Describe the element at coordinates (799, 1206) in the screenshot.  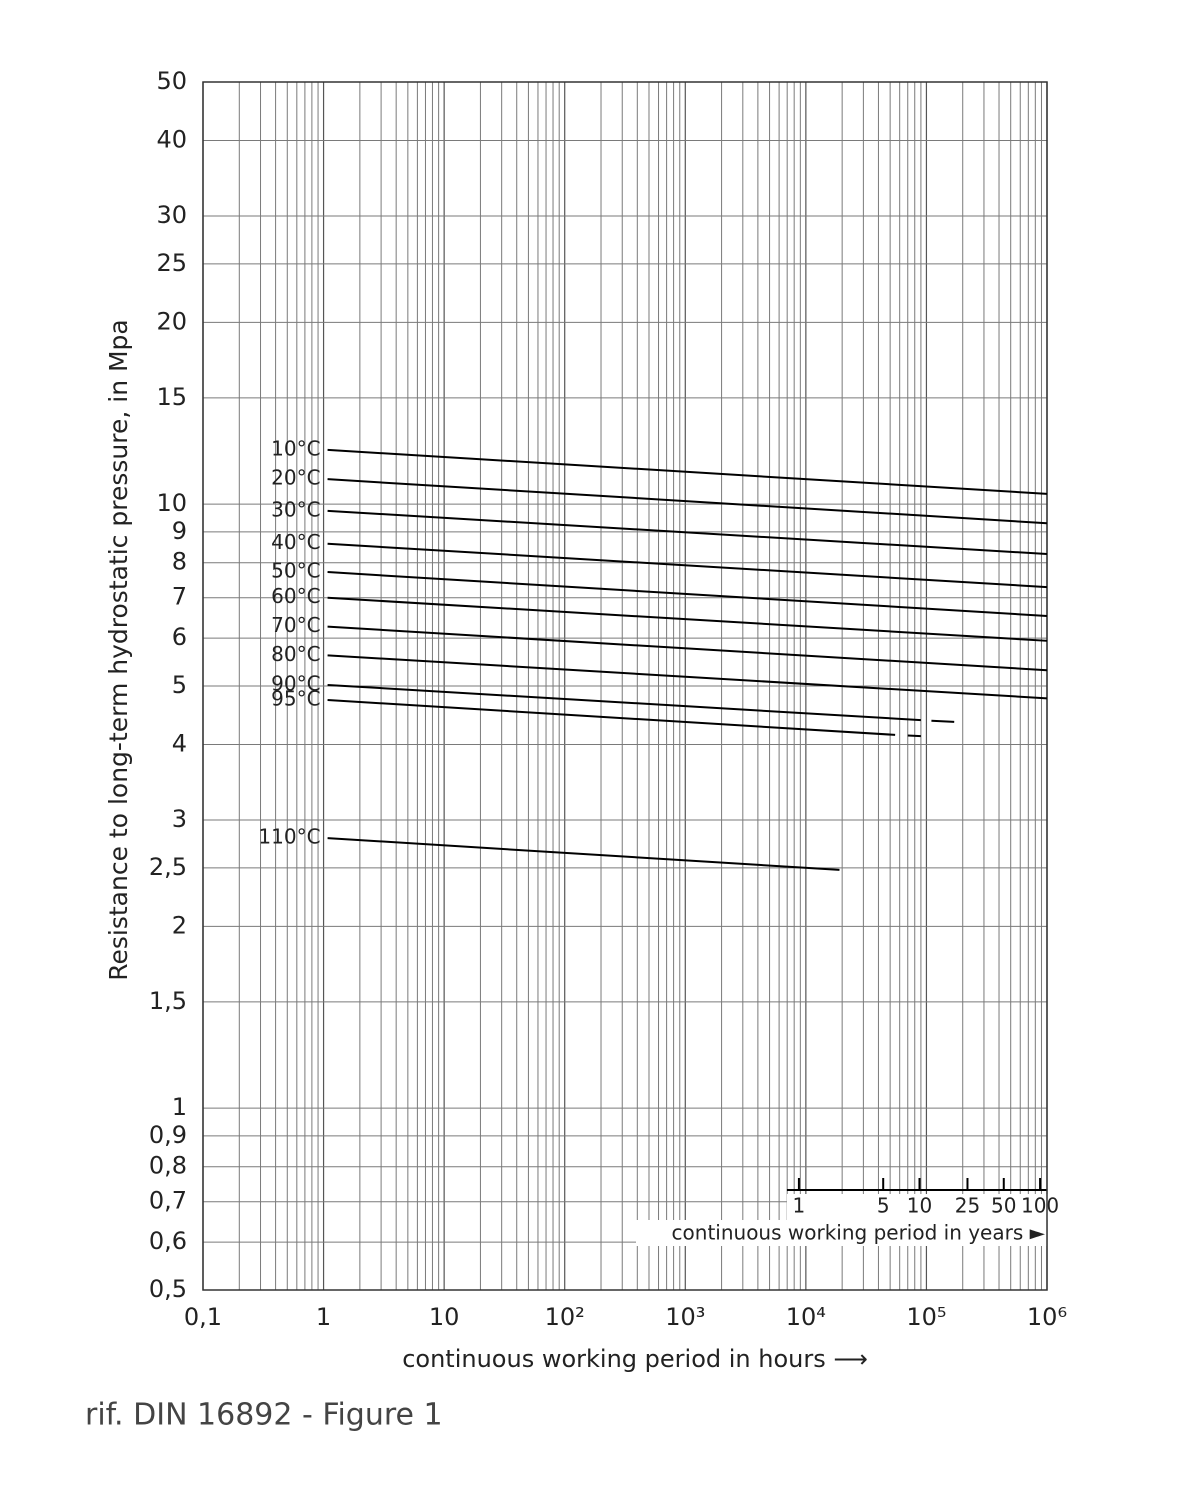
I see `x2-tick-label: 1` at that location.